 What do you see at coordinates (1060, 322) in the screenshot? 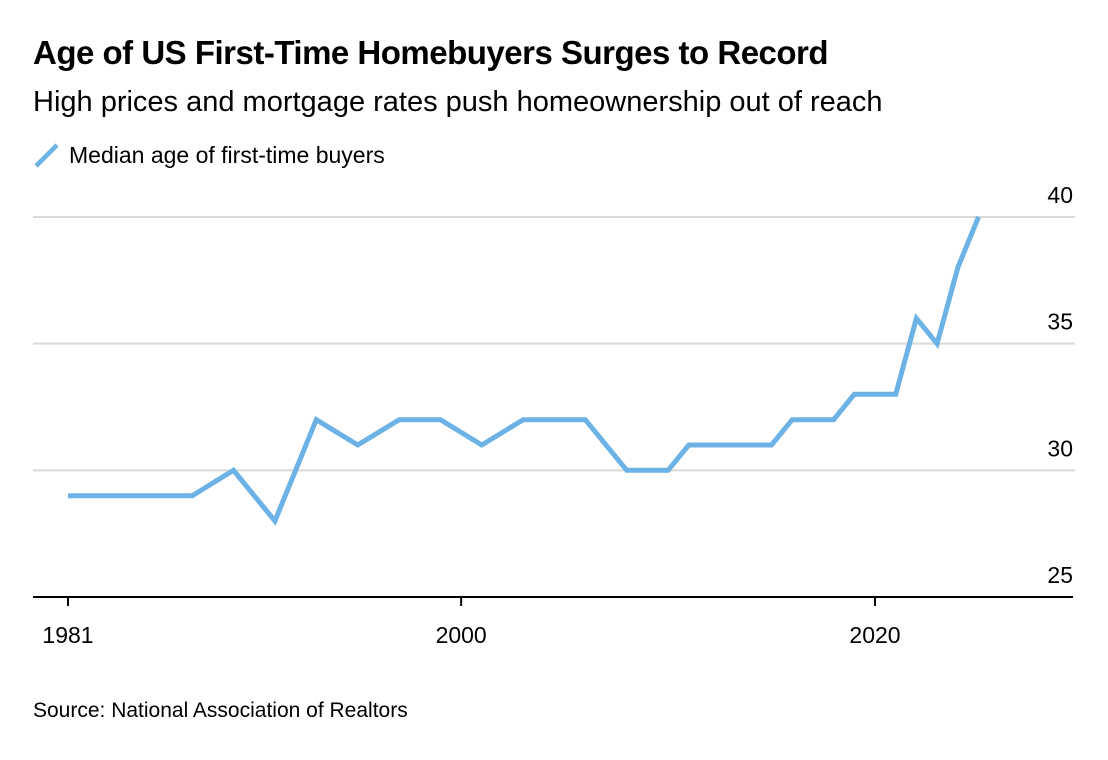
I see `y-tick-label-35: 35` at bounding box center [1060, 322].